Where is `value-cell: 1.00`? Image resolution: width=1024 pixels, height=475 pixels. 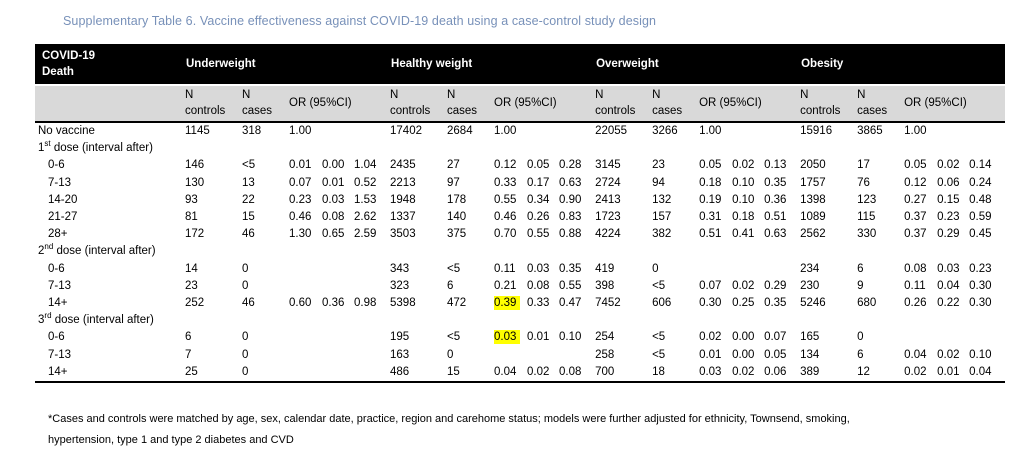 value-cell: 1.00 is located at coordinates (305, 131).